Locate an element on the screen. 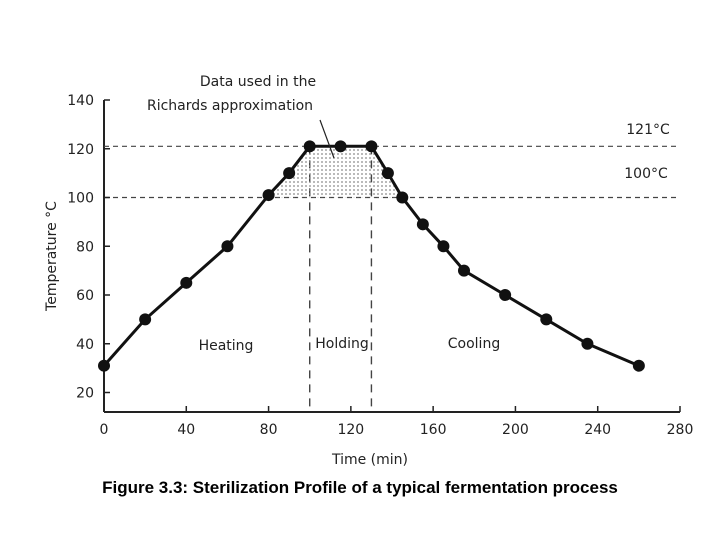 This screenshot has width=720, height=540. x-axis-title: Time (min) is located at coordinates (369, 460).